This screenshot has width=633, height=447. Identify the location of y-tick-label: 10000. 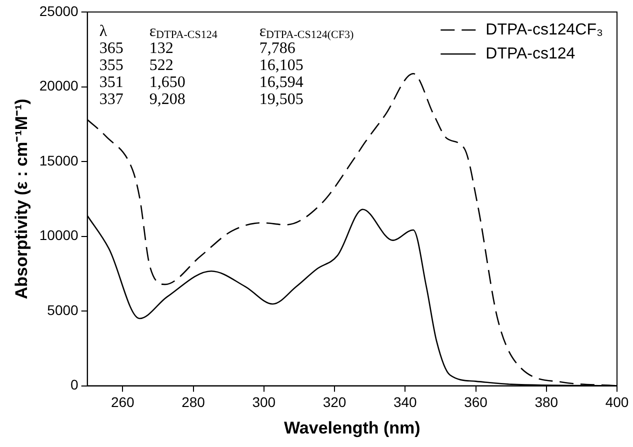
(59, 235).